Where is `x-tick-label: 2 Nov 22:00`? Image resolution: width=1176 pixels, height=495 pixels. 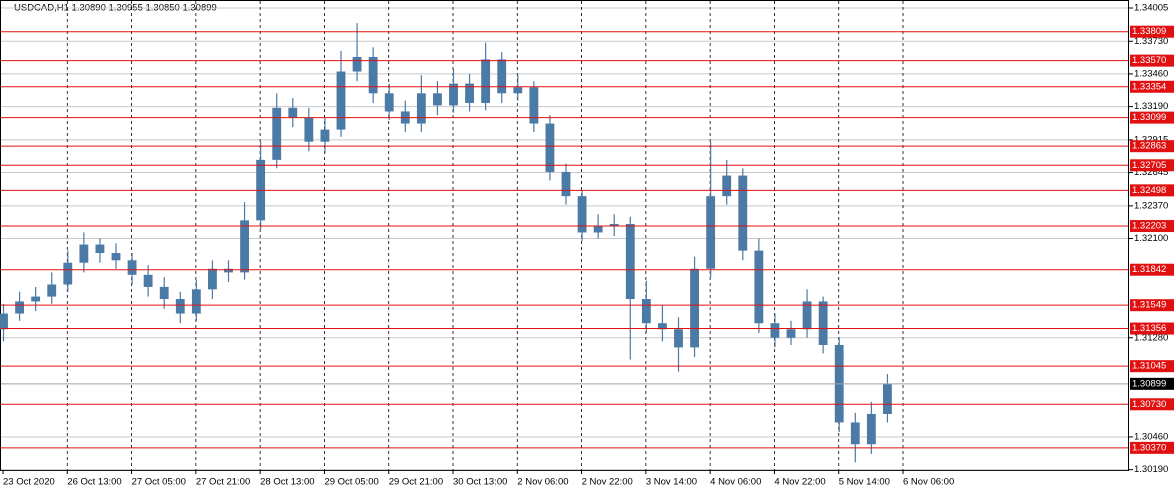 x-tick-label: 2 Nov 22:00 is located at coordinates (607, 482).